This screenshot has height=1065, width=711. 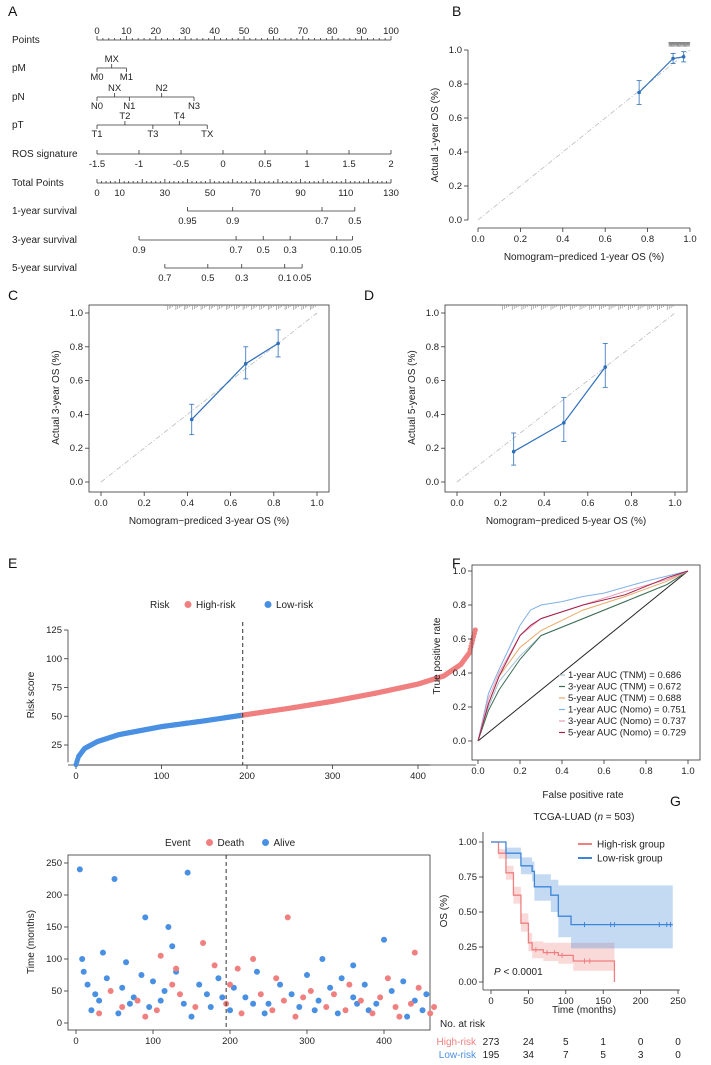 What do you see at coordinates (437, 655) in the screenshot?
I see `y-axis-title: True positive rate` at bounding box center [437, 655].